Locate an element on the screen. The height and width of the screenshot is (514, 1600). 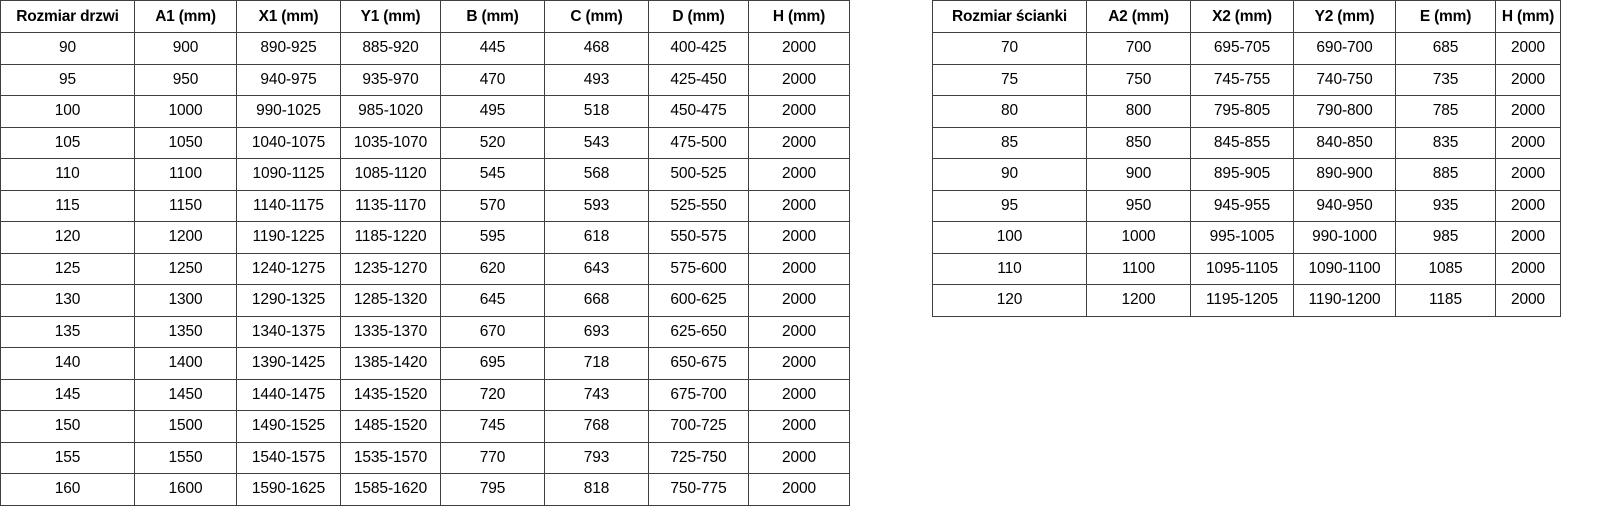
cell-wall-size: 120 is located at coordinates (1009, 300).